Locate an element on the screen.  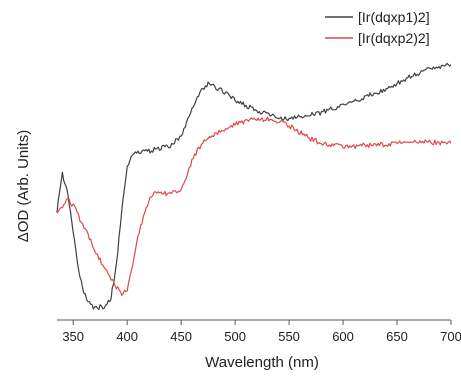
x-tick-label: 400 is located at coordinates (127, 336).